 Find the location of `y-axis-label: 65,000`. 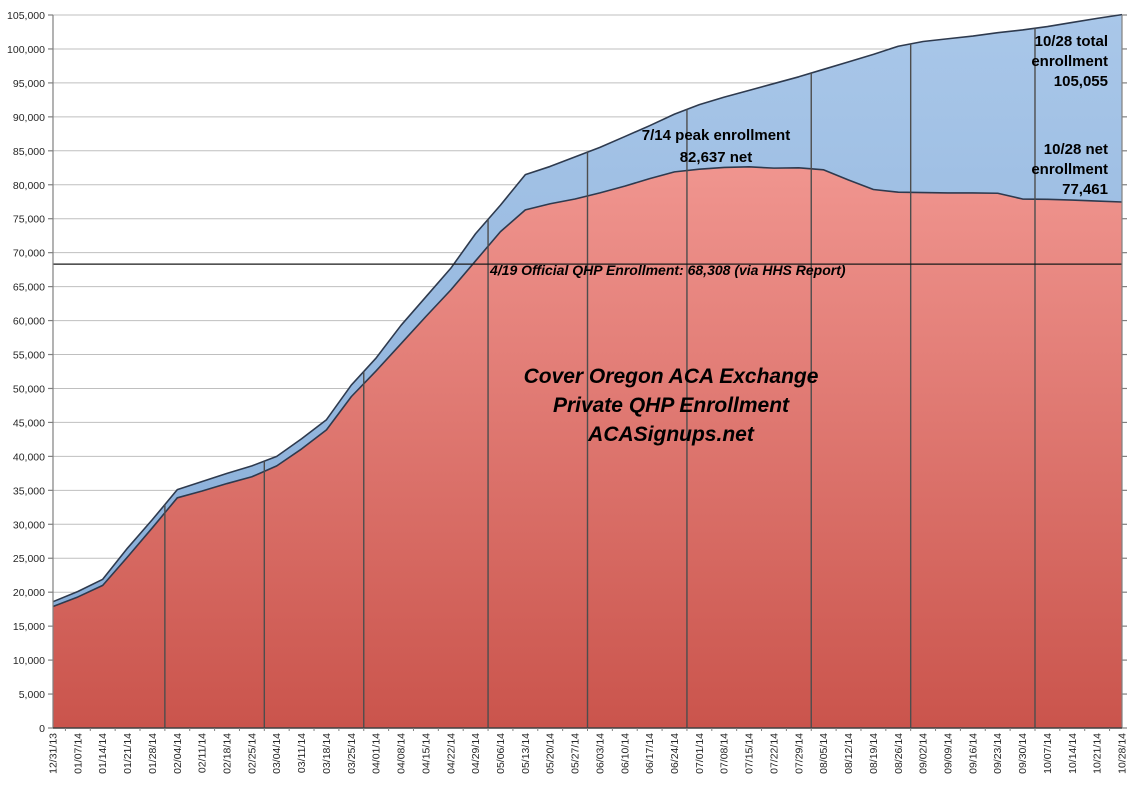

y-axis-label: 65,000 is located at coordinates (29, 288).